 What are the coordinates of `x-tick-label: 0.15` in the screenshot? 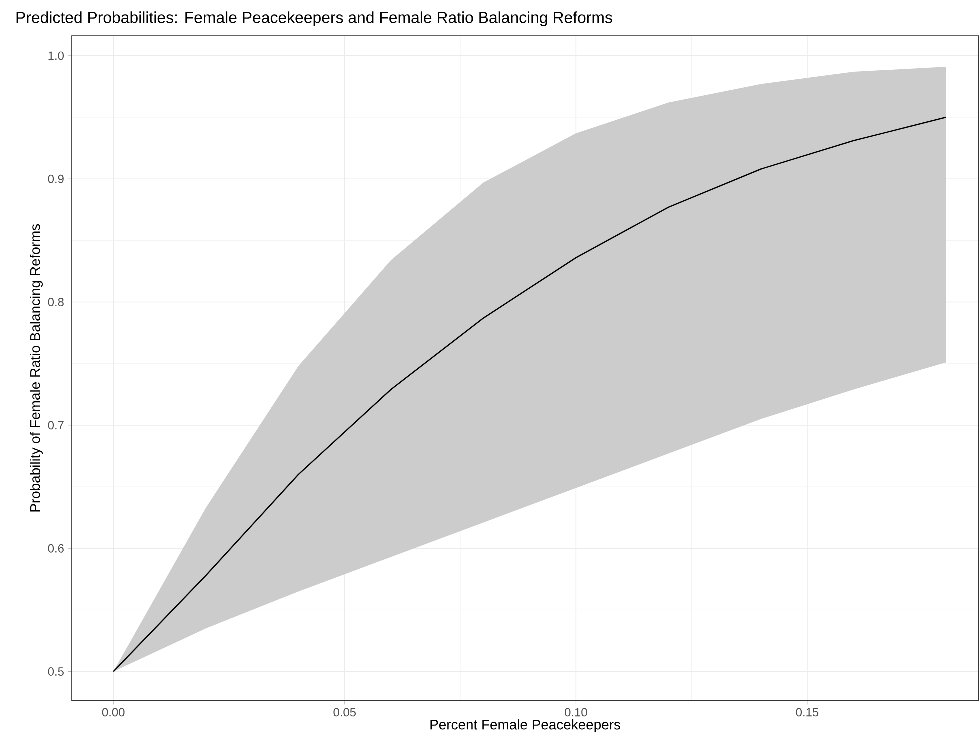 It's located at (807, 712).